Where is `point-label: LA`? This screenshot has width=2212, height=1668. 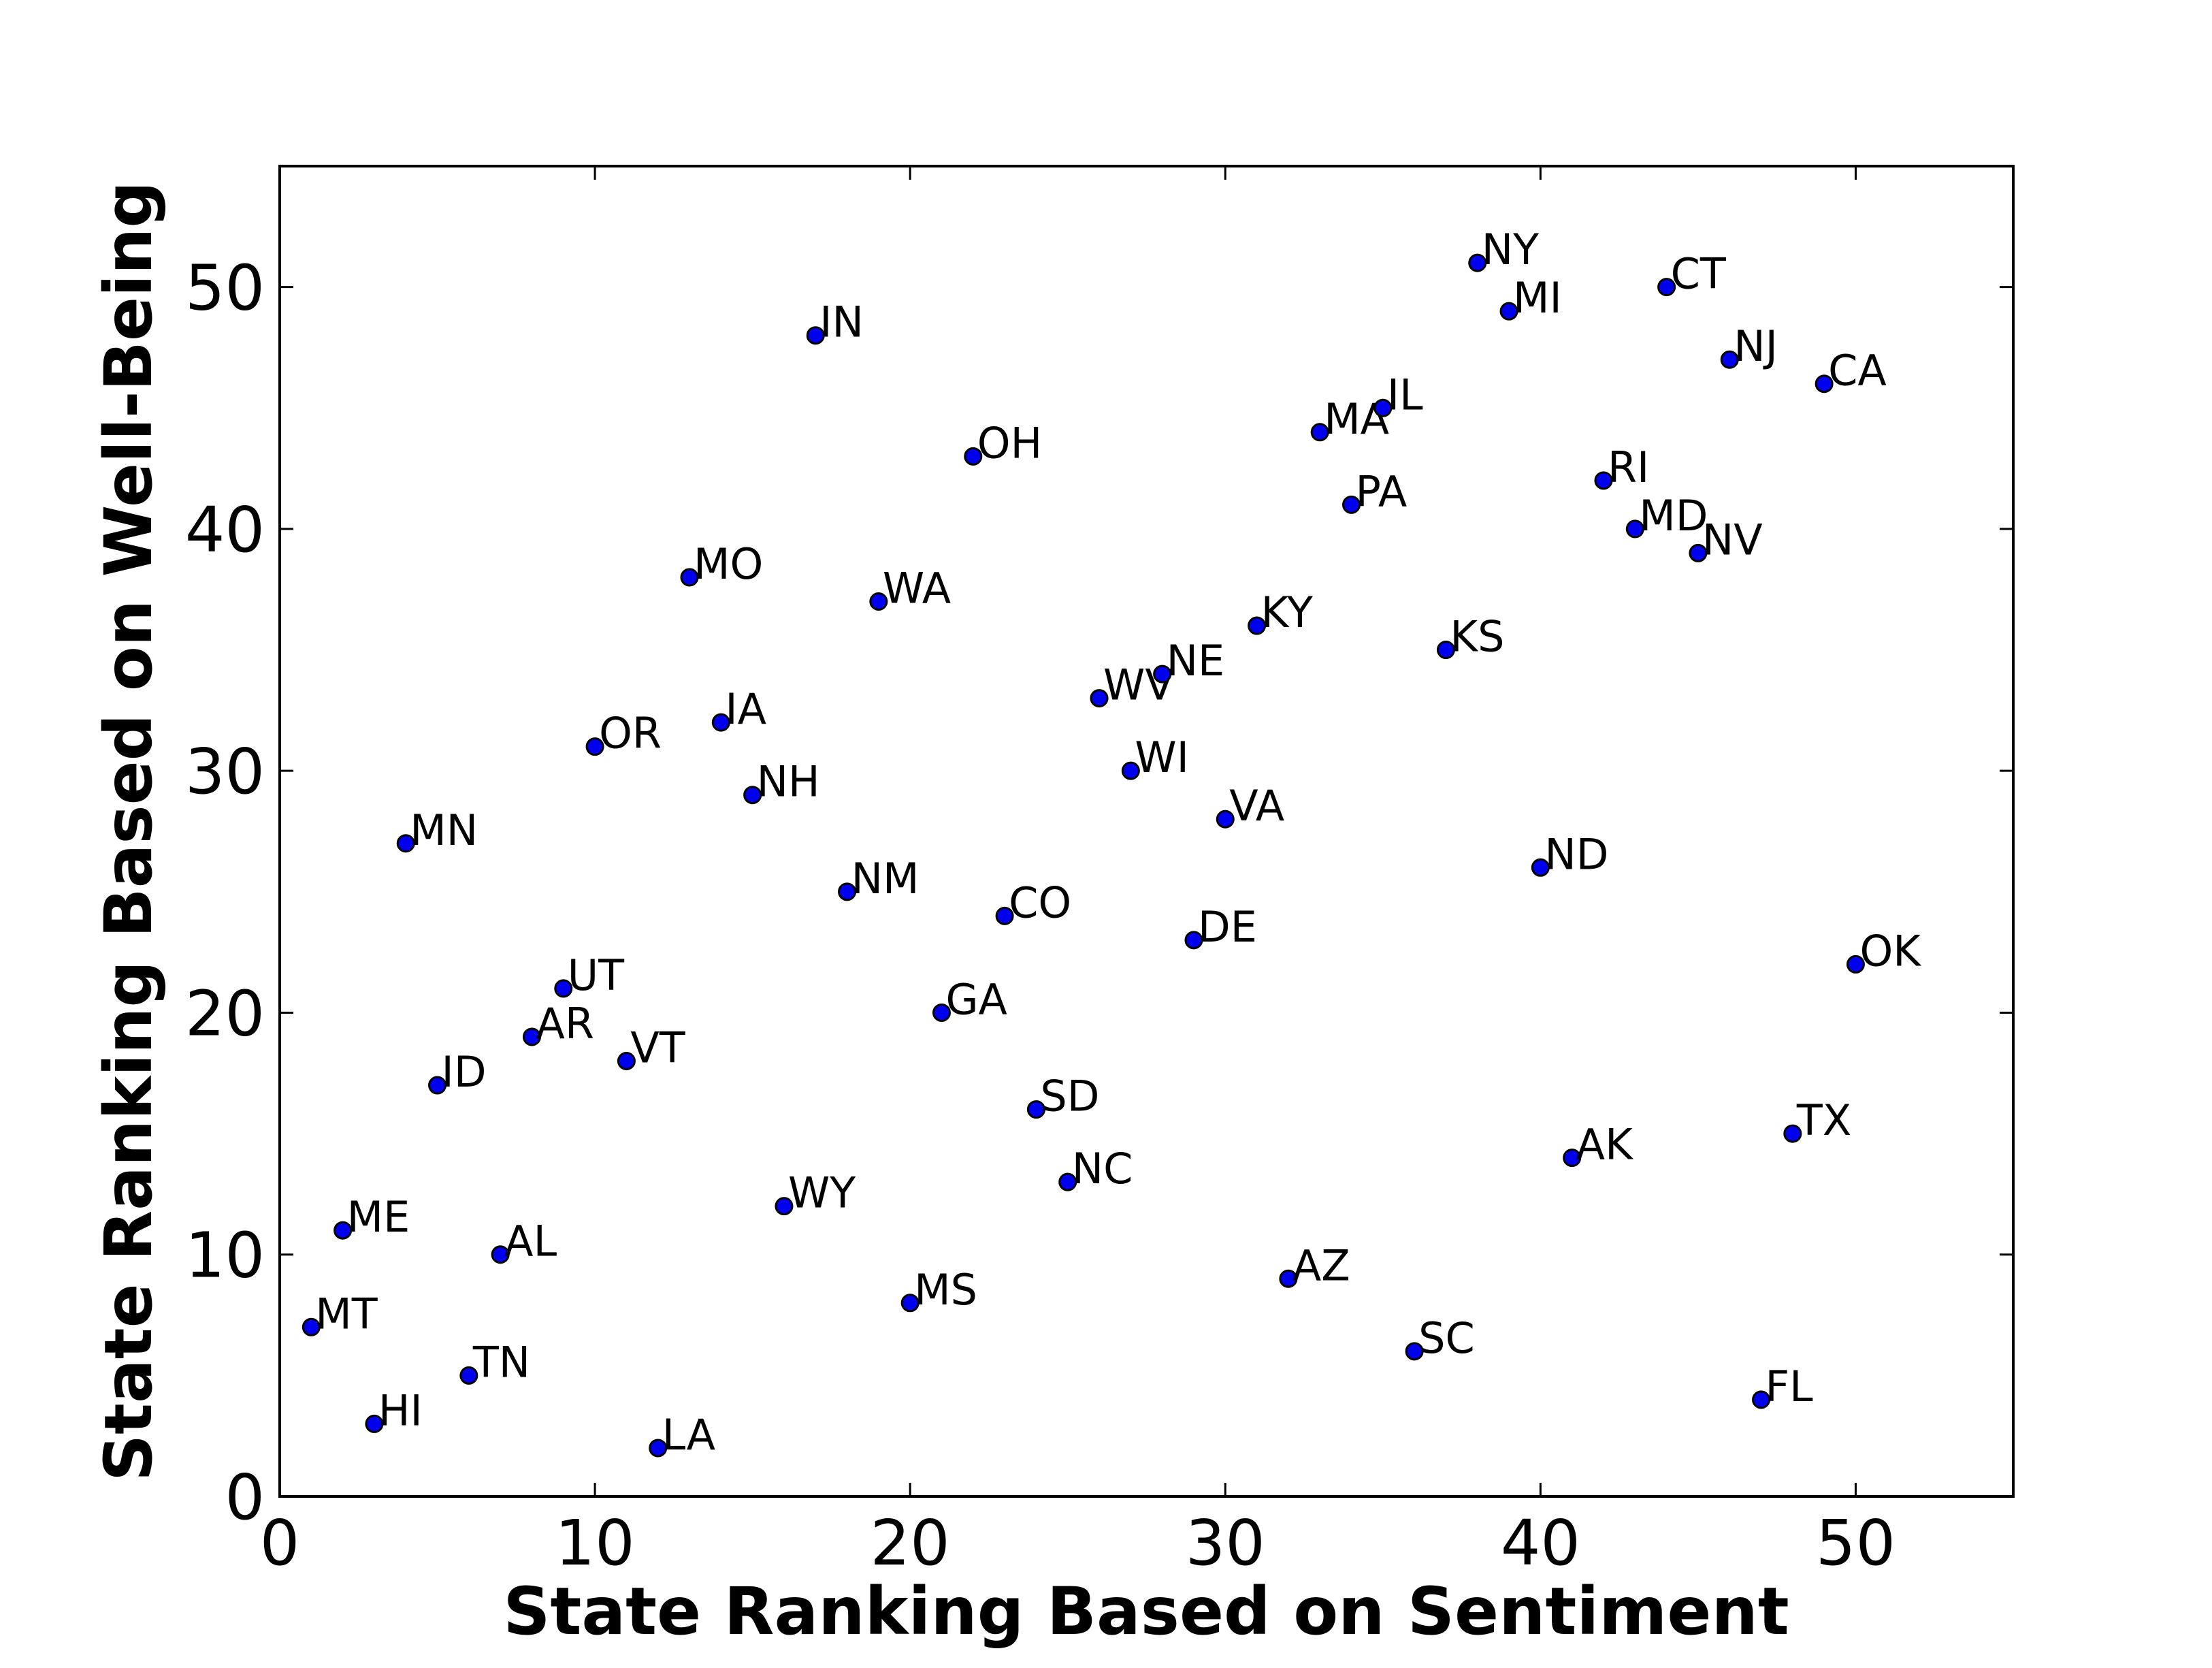 point-label: LA is located at coordinates (688, 1435).